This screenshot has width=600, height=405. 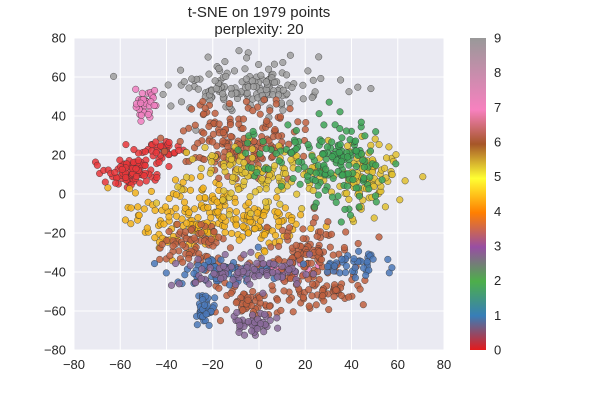 What do you see at coordinates (398, 364) in the screenshot?
I see `x-tick-label: 60` at bounding box center [398, 364].